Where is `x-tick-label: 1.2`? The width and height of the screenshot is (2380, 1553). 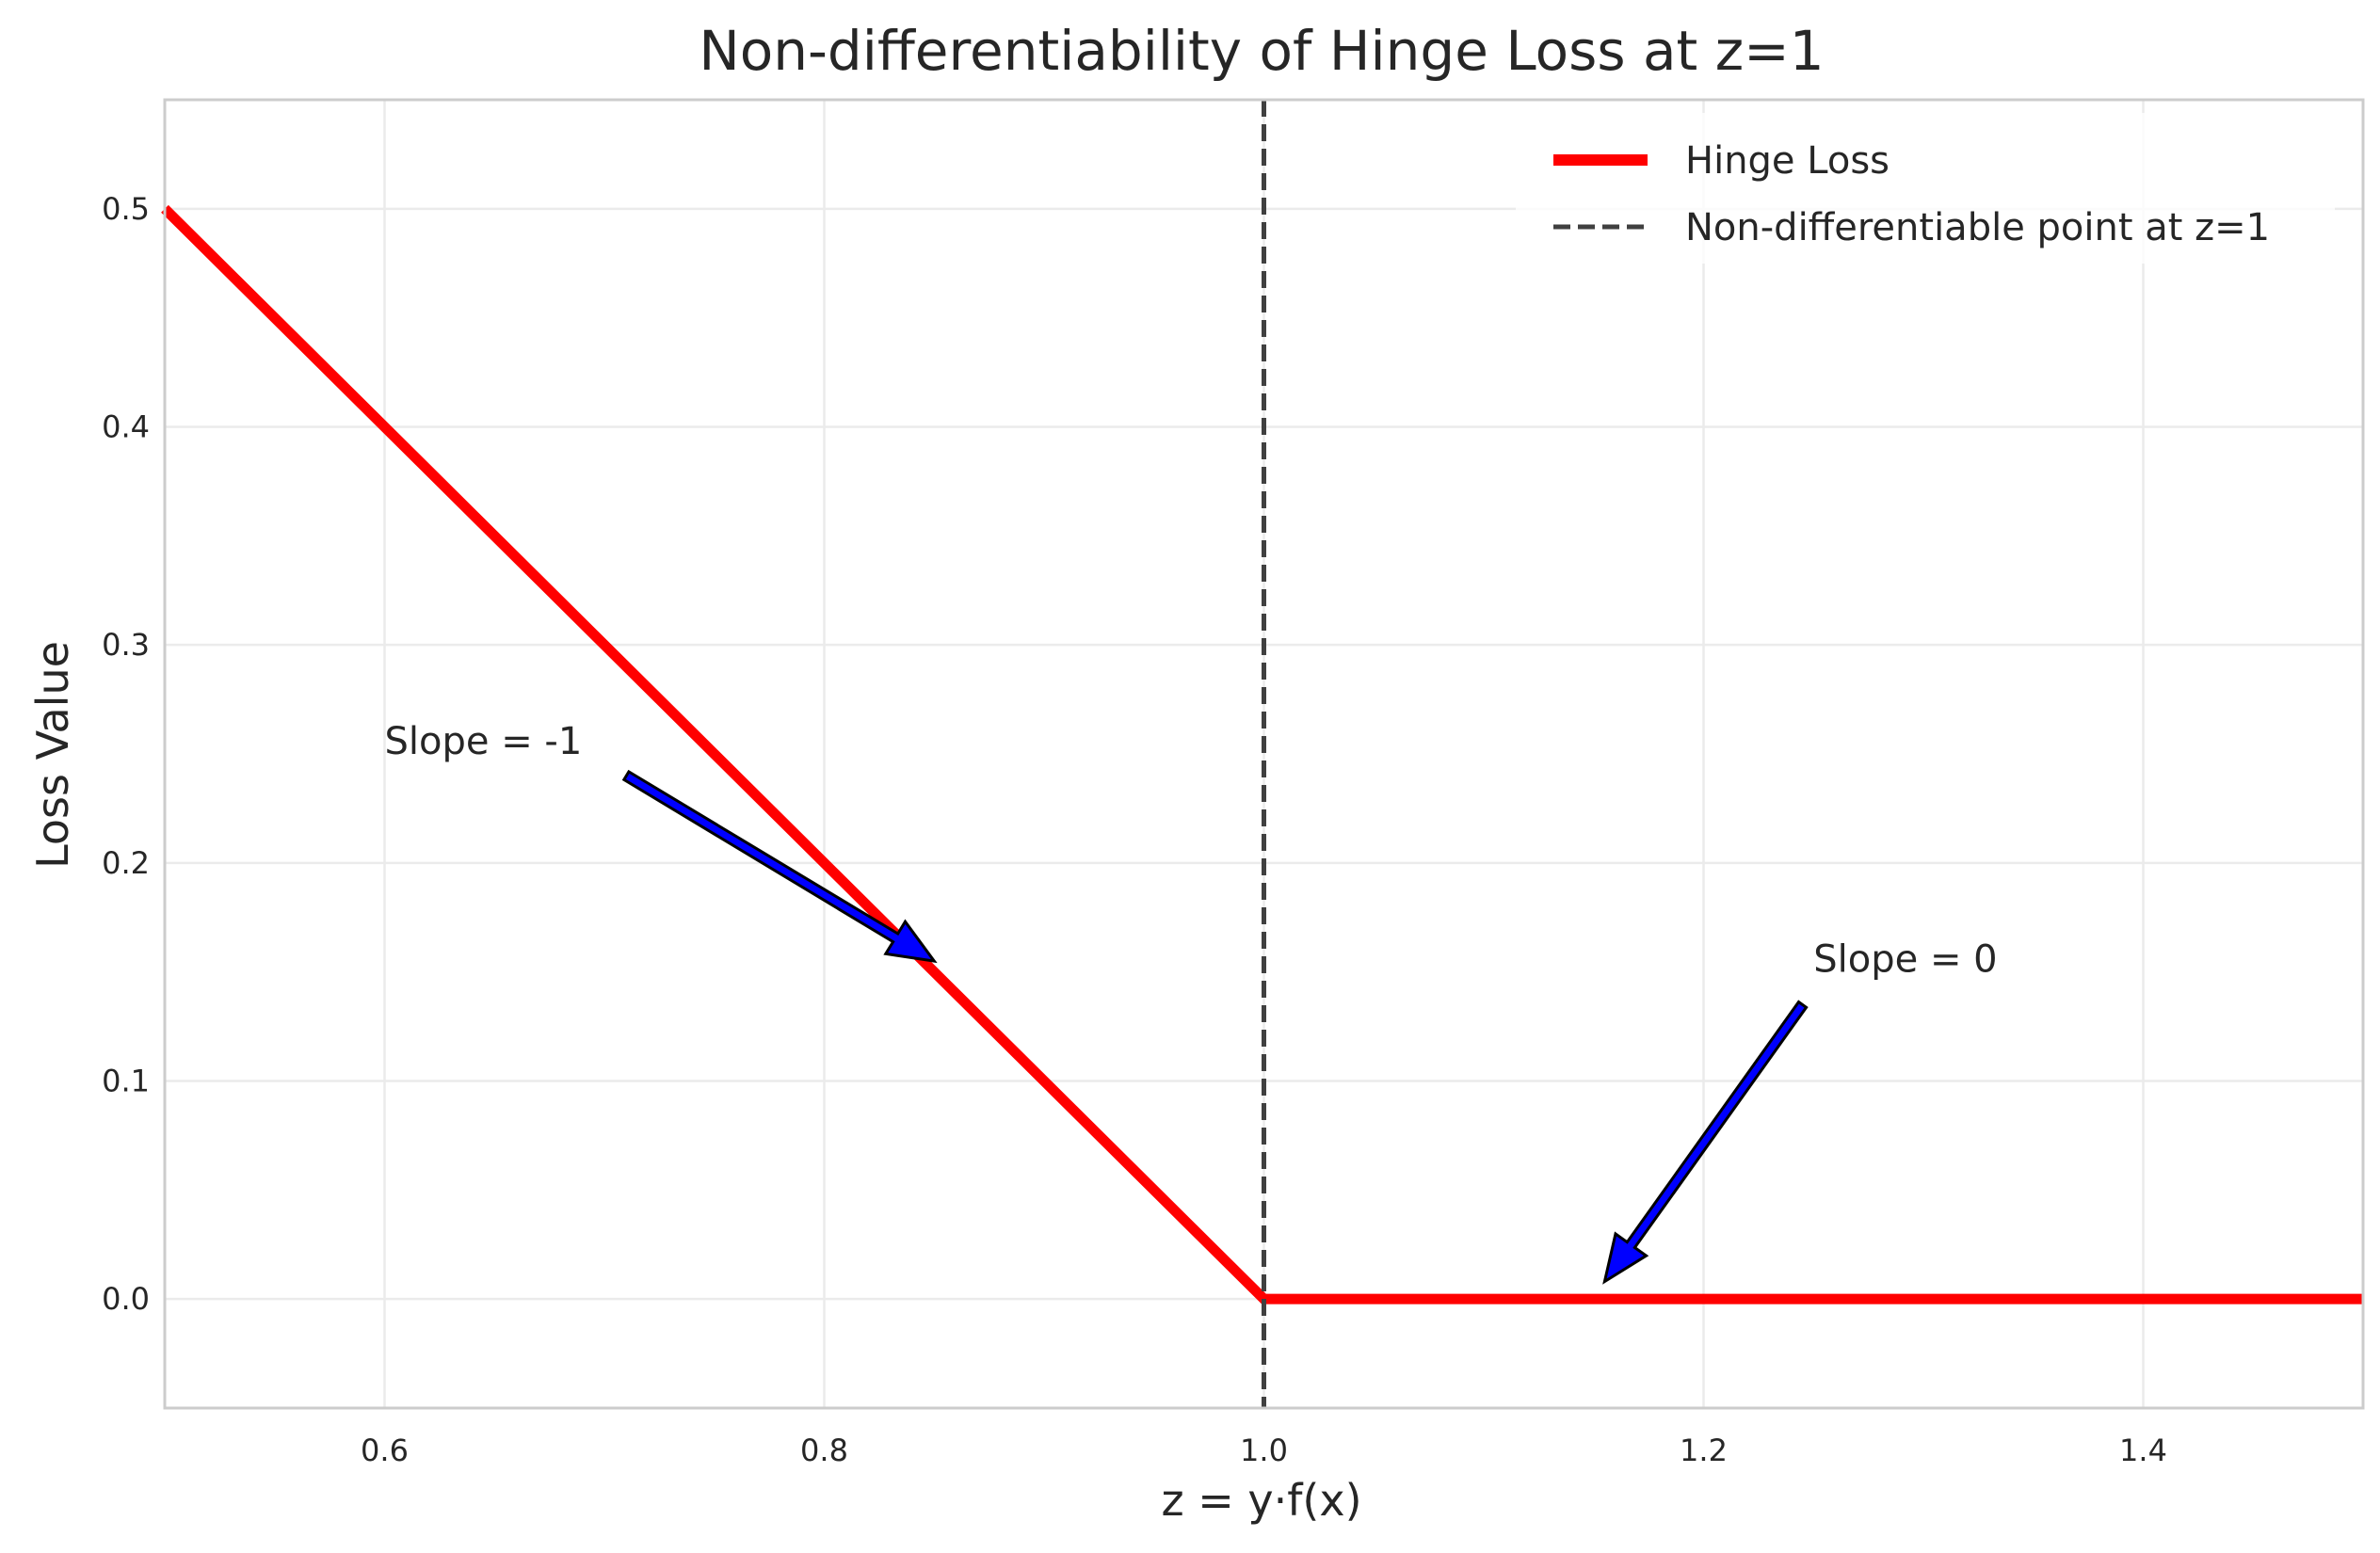
x-tick-label: 1.2 is located at coordinates (1704, 1450).